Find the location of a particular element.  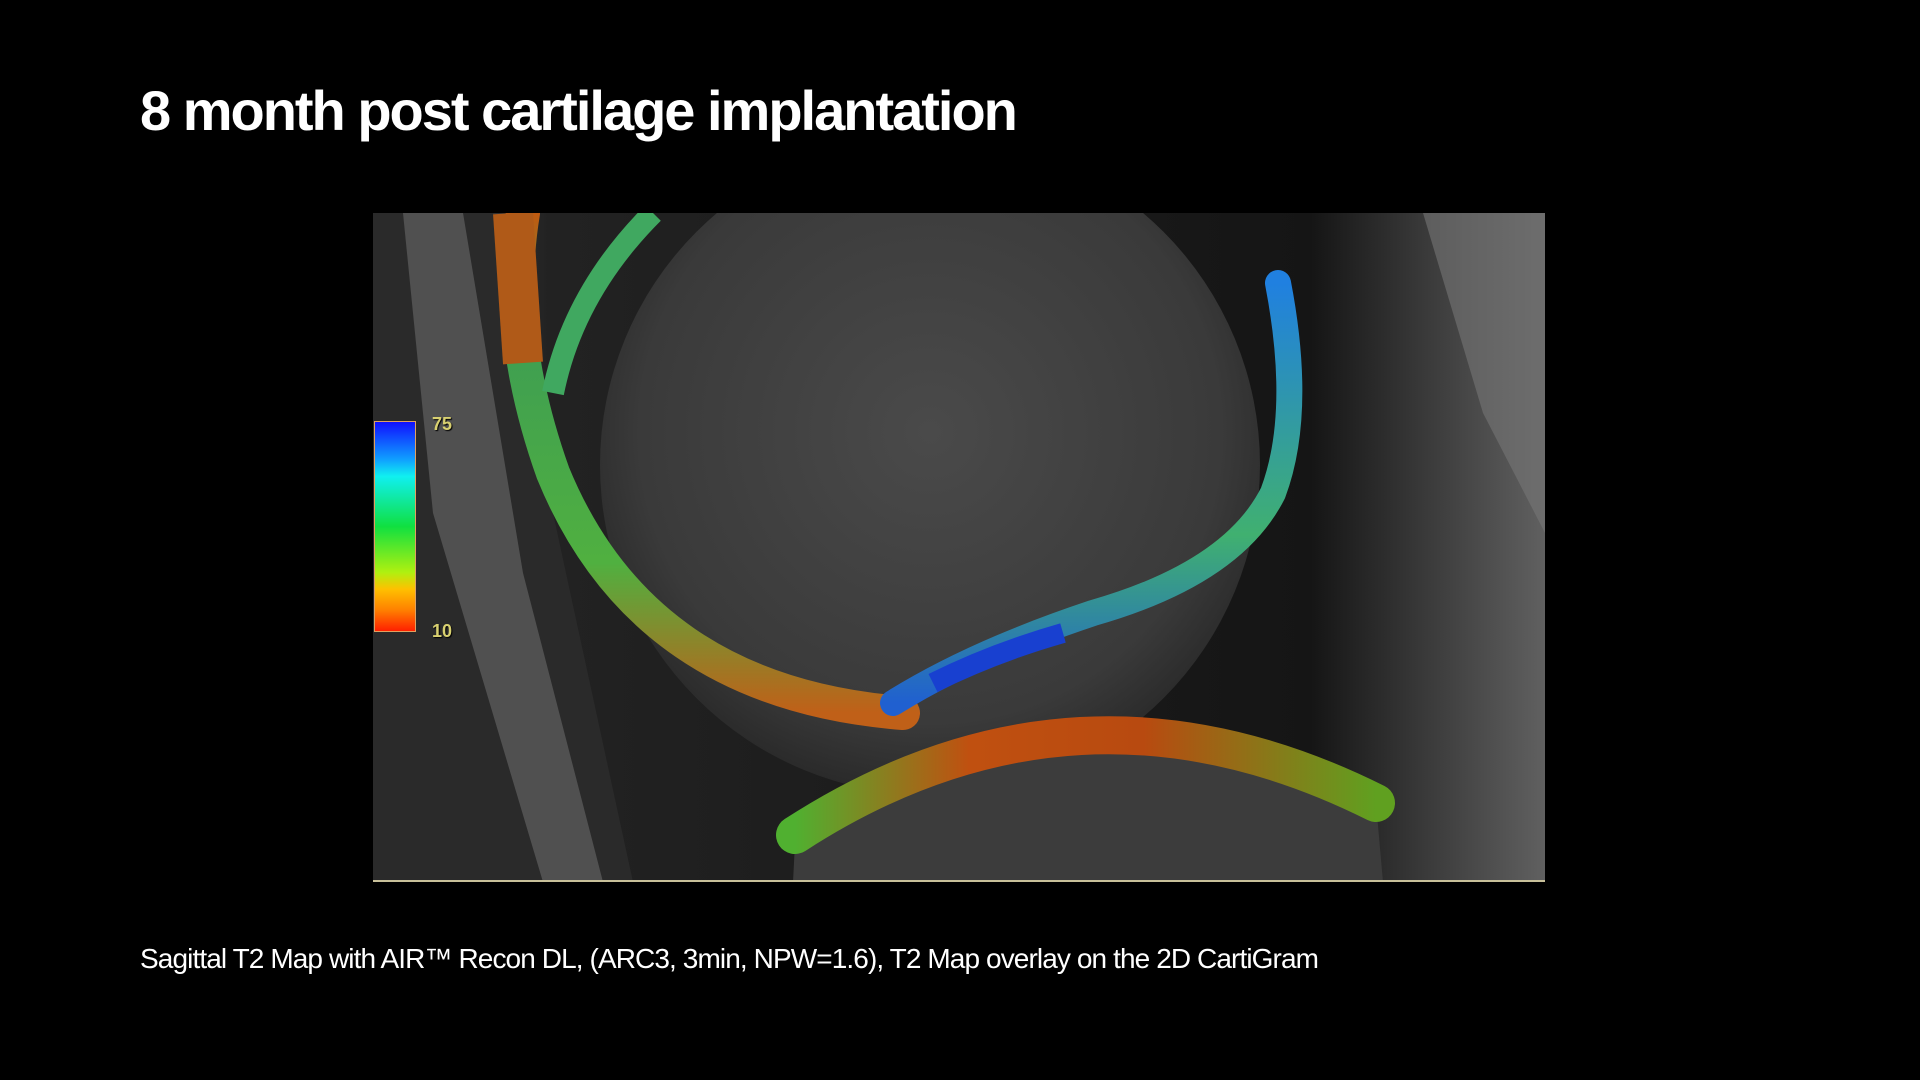

t2-colorbar is located at coordinates (395, 526).